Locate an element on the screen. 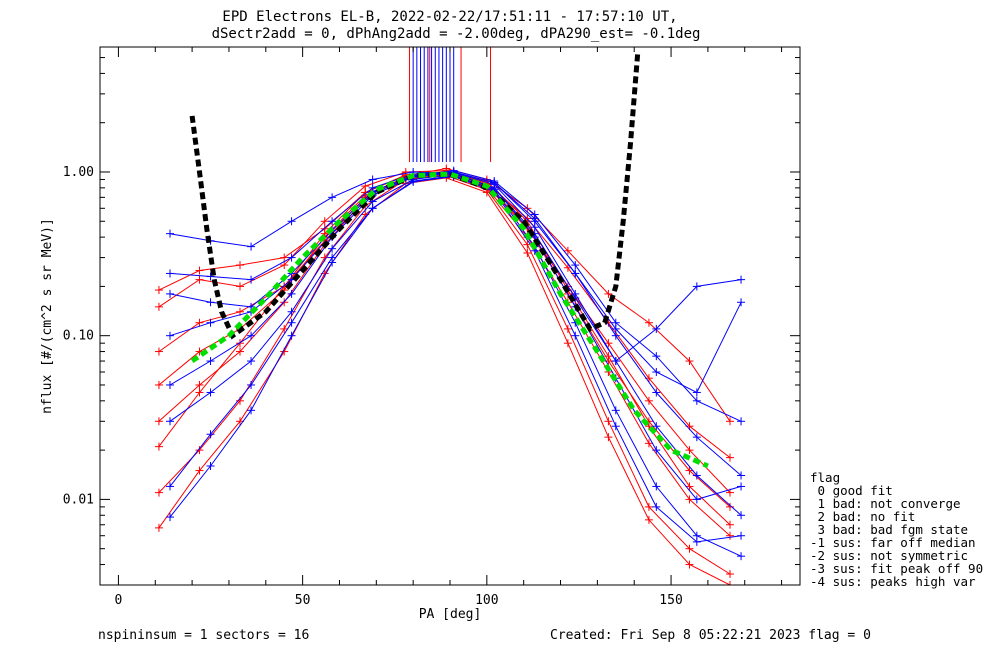 This screenshot has height=650, width=1000. legend-item: -2 sus: not symmetric is located at coordinates (889, 555).